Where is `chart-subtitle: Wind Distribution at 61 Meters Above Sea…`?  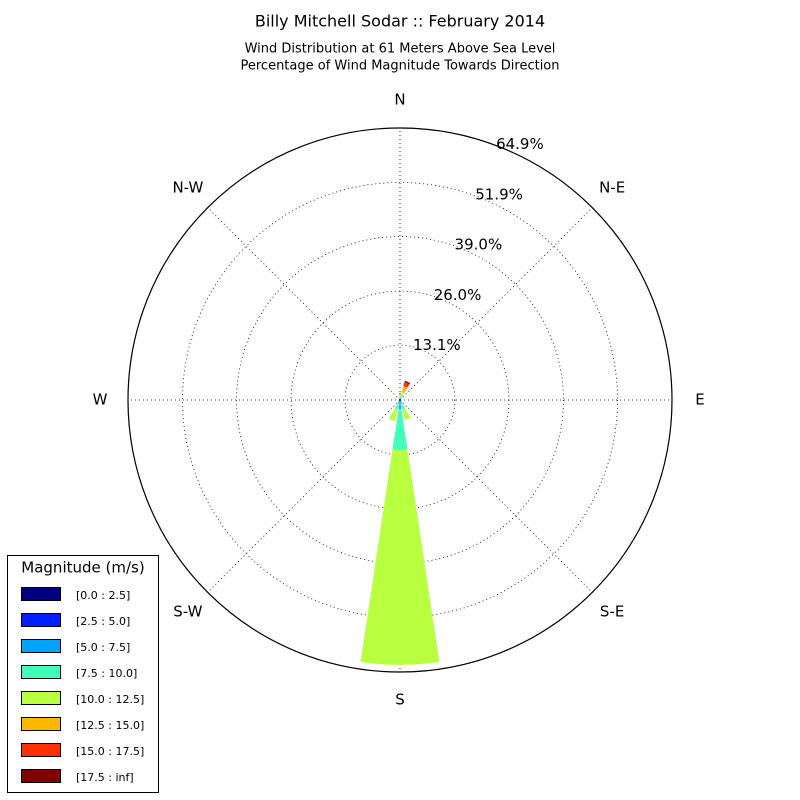 chart-subtitle: Wind Distribution at 61 Meters Above Sea… is located at coordinates (400, 49).